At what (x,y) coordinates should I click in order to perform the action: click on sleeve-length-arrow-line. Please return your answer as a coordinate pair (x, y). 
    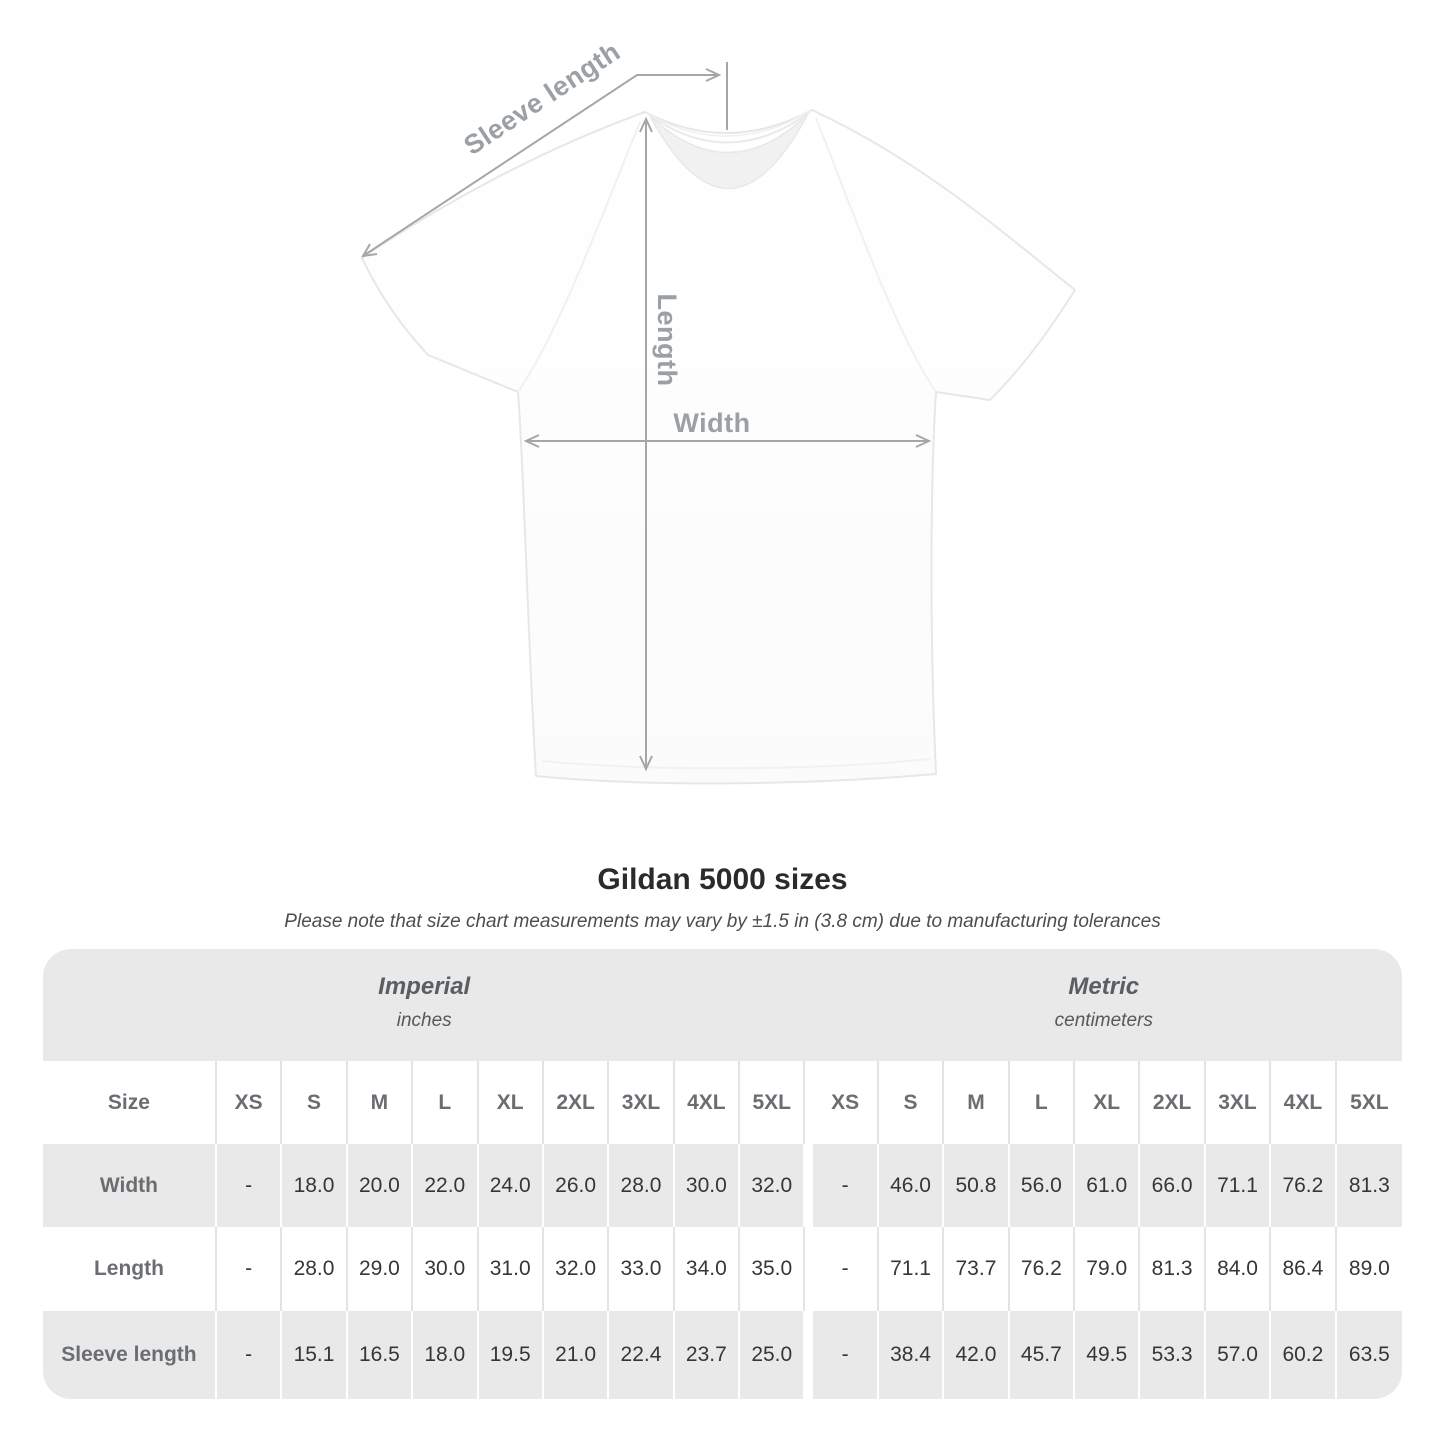
    Looking at the image, I should click on (540, 165).